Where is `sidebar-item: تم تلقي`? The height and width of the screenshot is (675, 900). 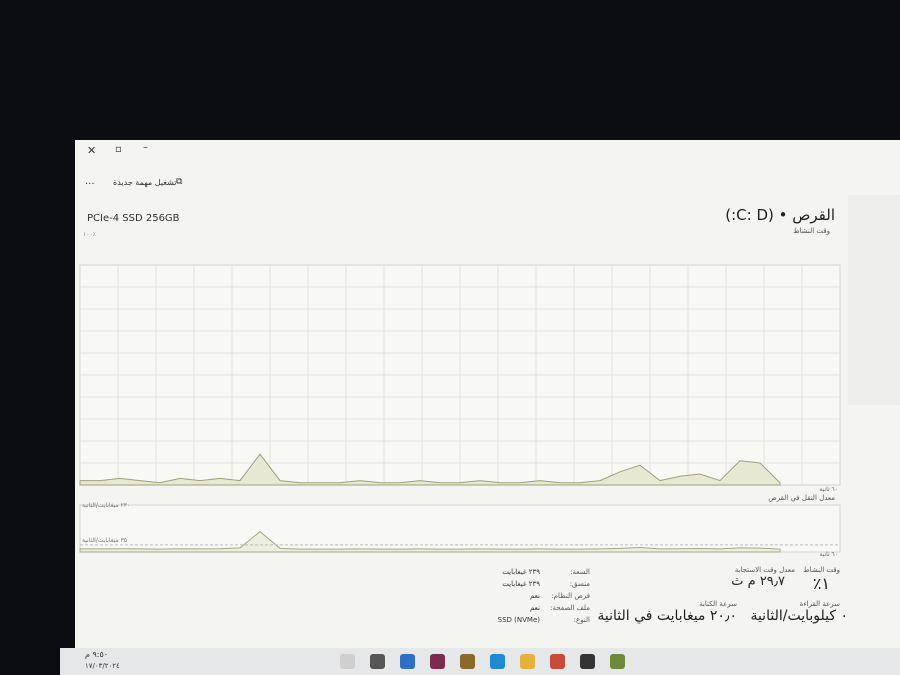
sidebar-item: تم تلقي is located at coordinates (874, 344).